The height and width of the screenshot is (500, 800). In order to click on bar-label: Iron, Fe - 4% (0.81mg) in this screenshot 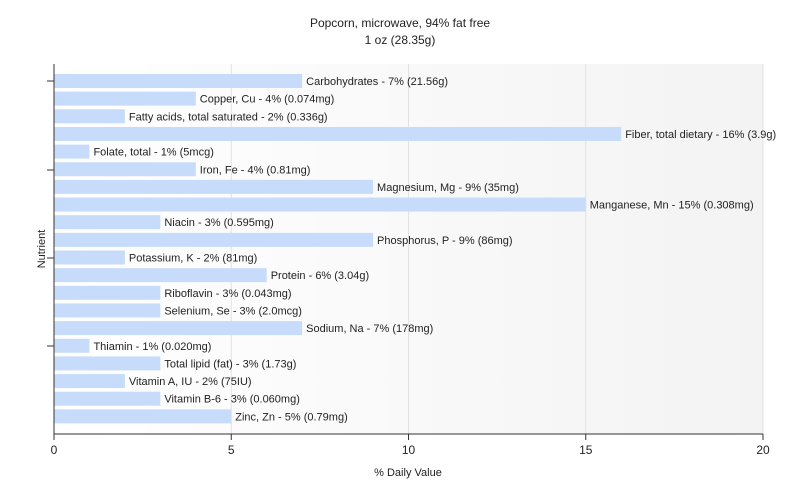, I will do `click(255, 170)`.